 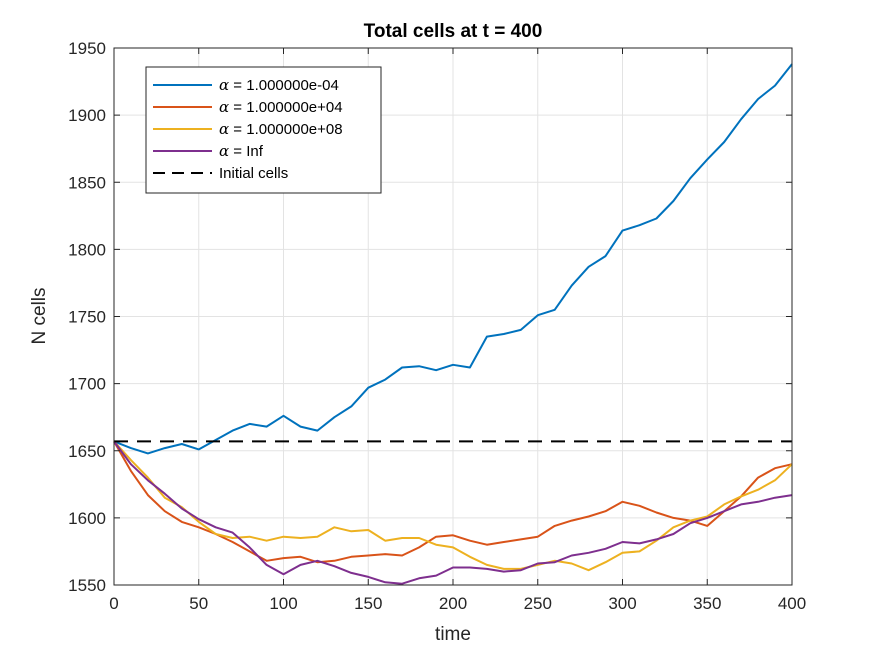 I want to click on y-tick-label: 1850, so click(x=87, y=182).